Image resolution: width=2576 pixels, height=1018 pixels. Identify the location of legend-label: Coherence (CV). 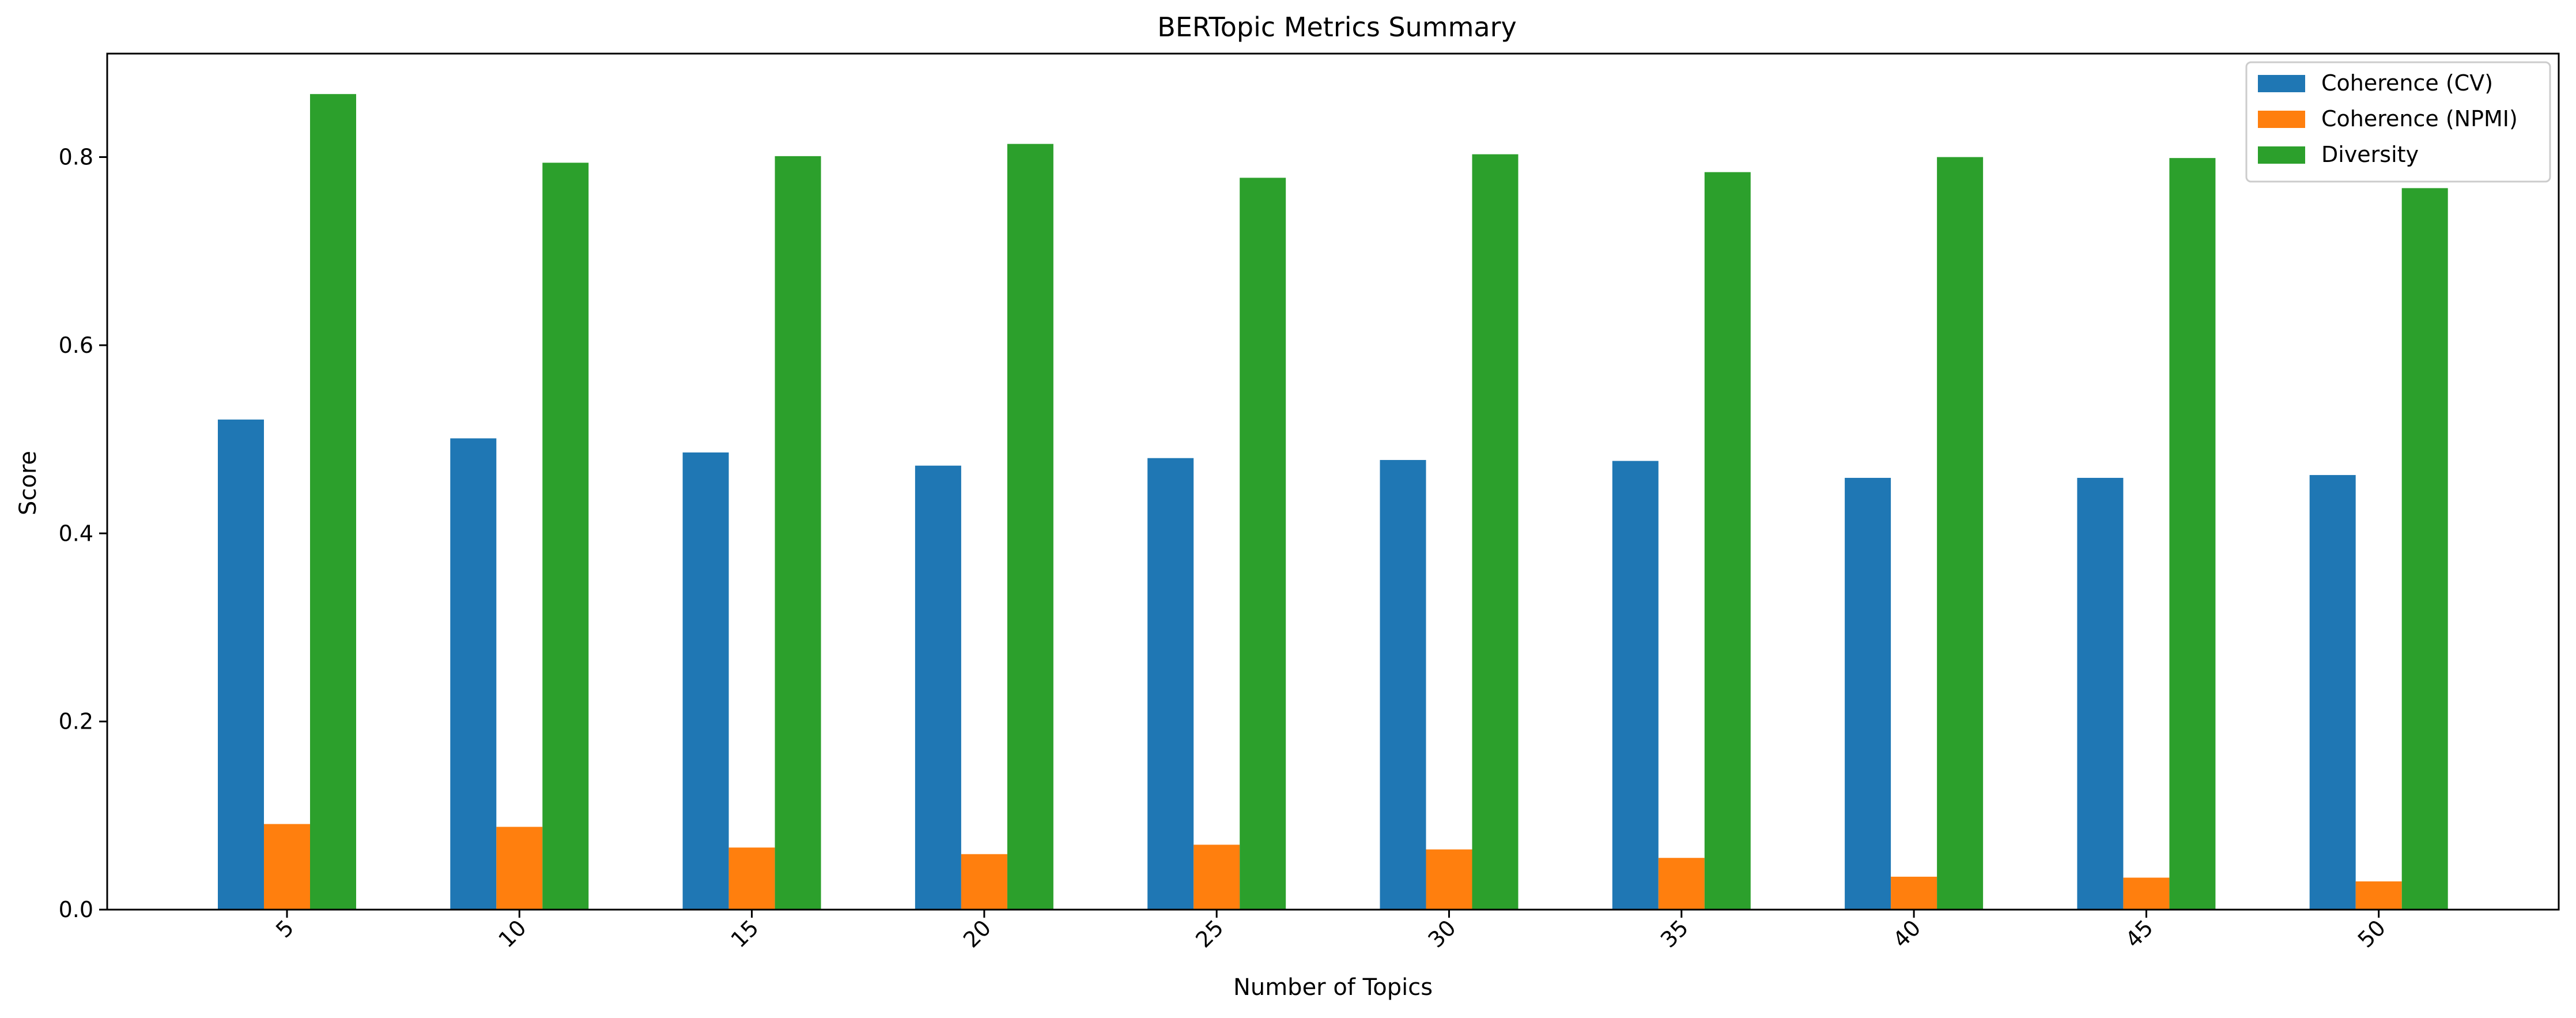
(2407, 83).